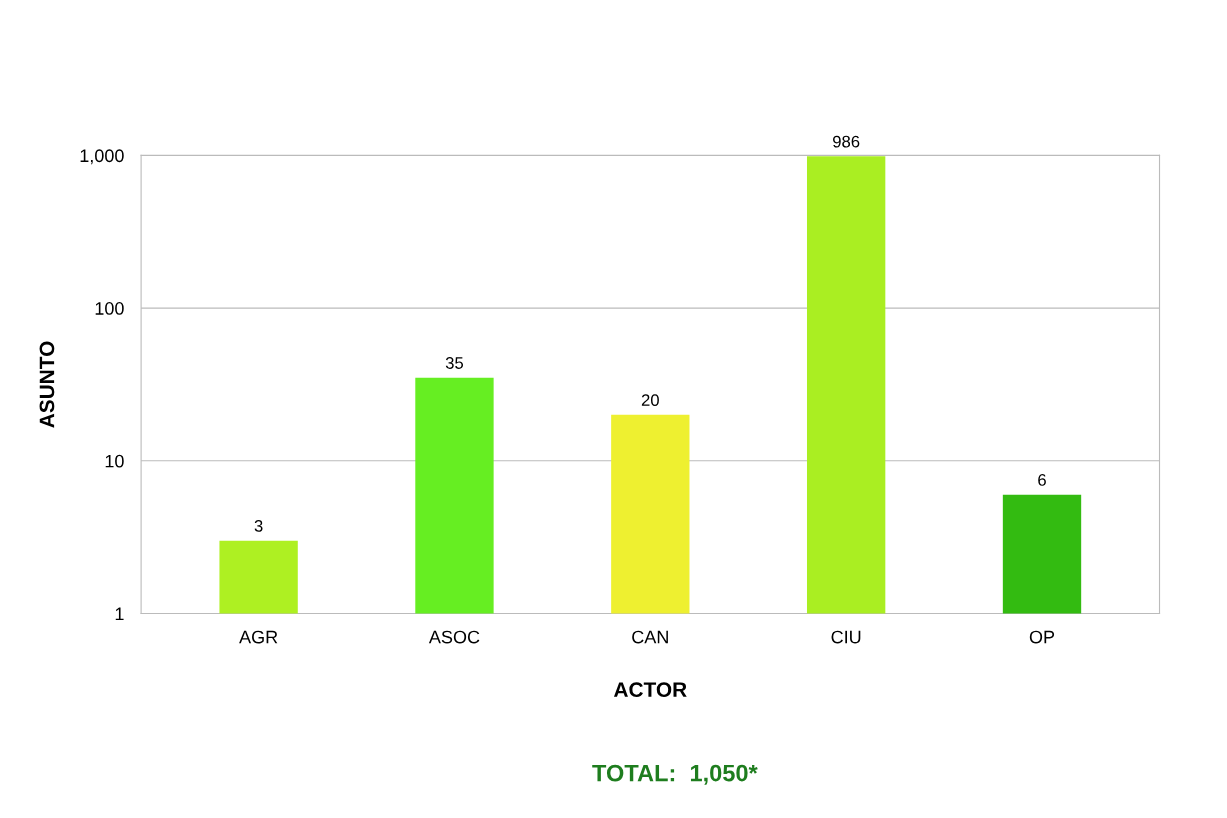 The height and width of the screenshot is (818, 1227). I want to click on x-tick-label: AGR, so click(258, 637).